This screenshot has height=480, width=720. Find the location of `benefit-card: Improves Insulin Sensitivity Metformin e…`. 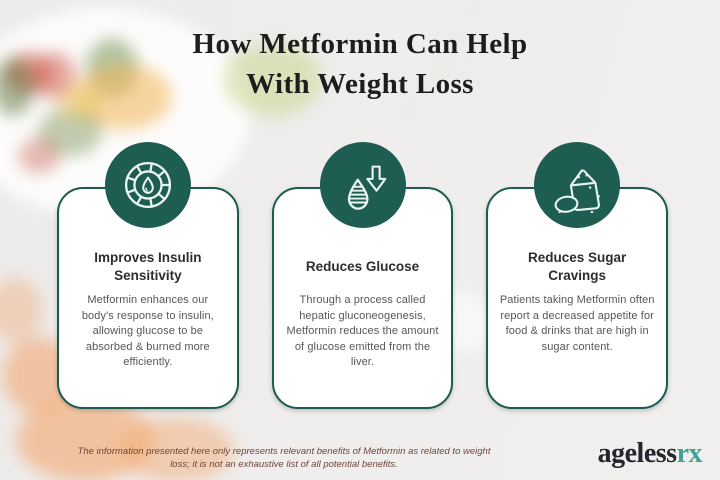

benefit-card: Improves Insulin Sensitivity Metformin e… is located at coordinates (148, 275).